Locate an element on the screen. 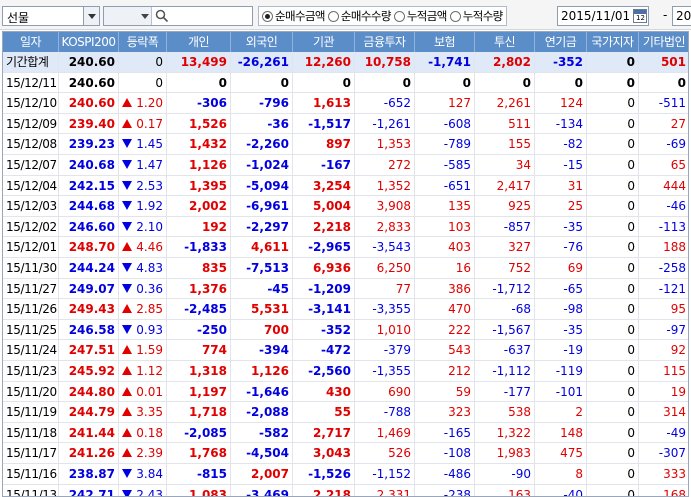  market-select: 선물 is located at coordinates (51, 16).